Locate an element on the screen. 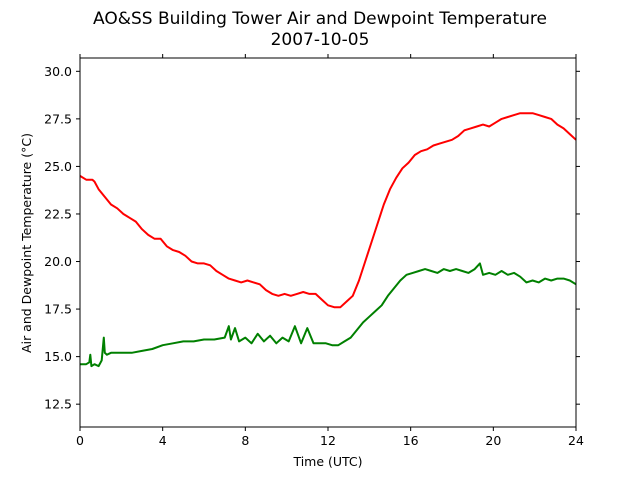 This screenshot has height=480, width=640. y-tick-label: 15.0 is located at coordinates (58, 356).